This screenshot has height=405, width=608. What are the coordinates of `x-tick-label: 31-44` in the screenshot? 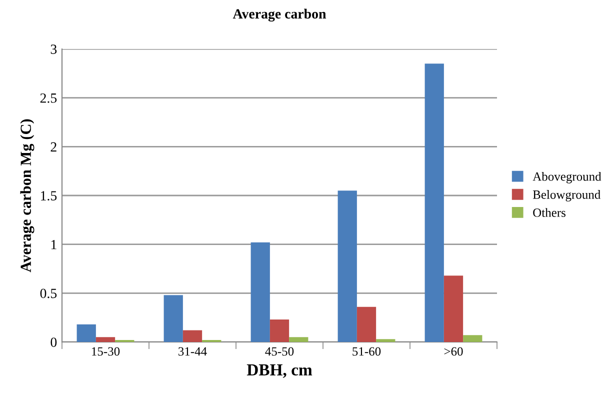 It's located at (192, 351).